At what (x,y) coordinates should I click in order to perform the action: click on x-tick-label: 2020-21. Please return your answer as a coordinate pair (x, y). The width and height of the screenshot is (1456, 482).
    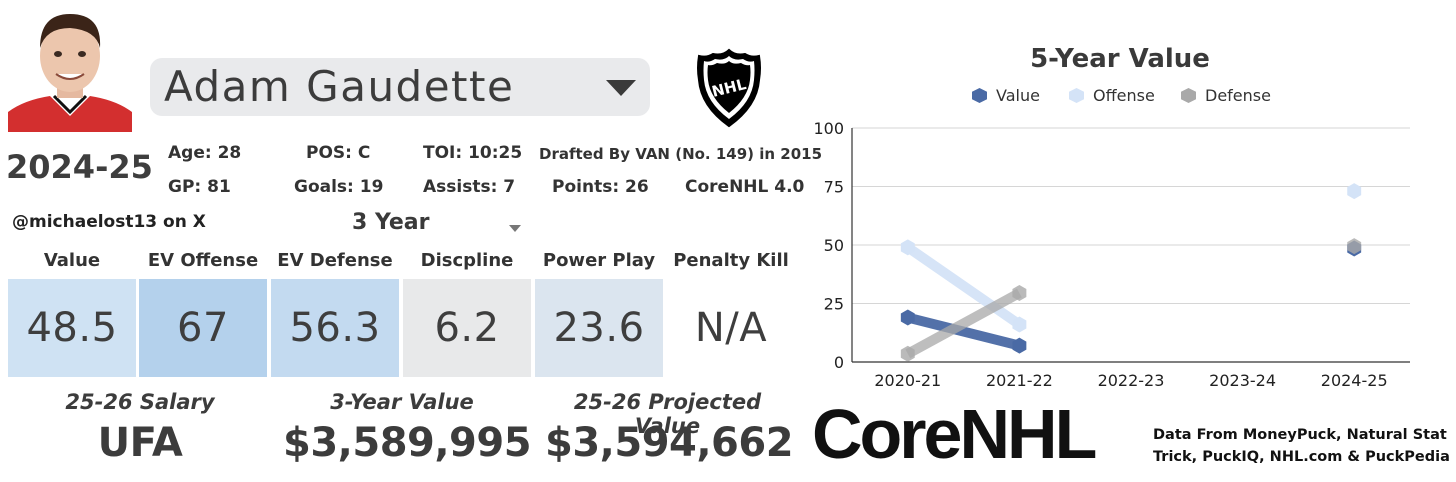
    Looking at the image, I should click on (907, 380).